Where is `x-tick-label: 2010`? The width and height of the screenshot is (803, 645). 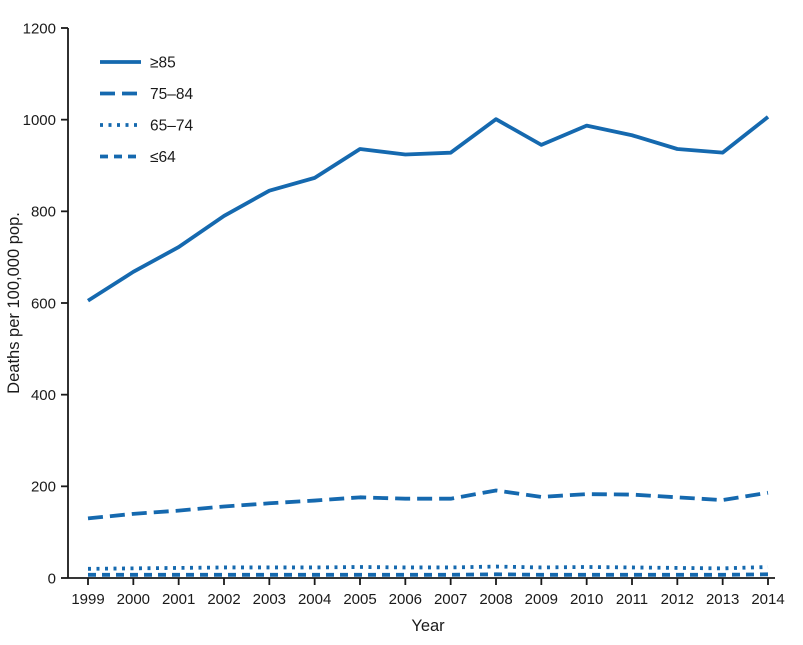 x-tick-label: 2010 is located at coordinates (586, 599).